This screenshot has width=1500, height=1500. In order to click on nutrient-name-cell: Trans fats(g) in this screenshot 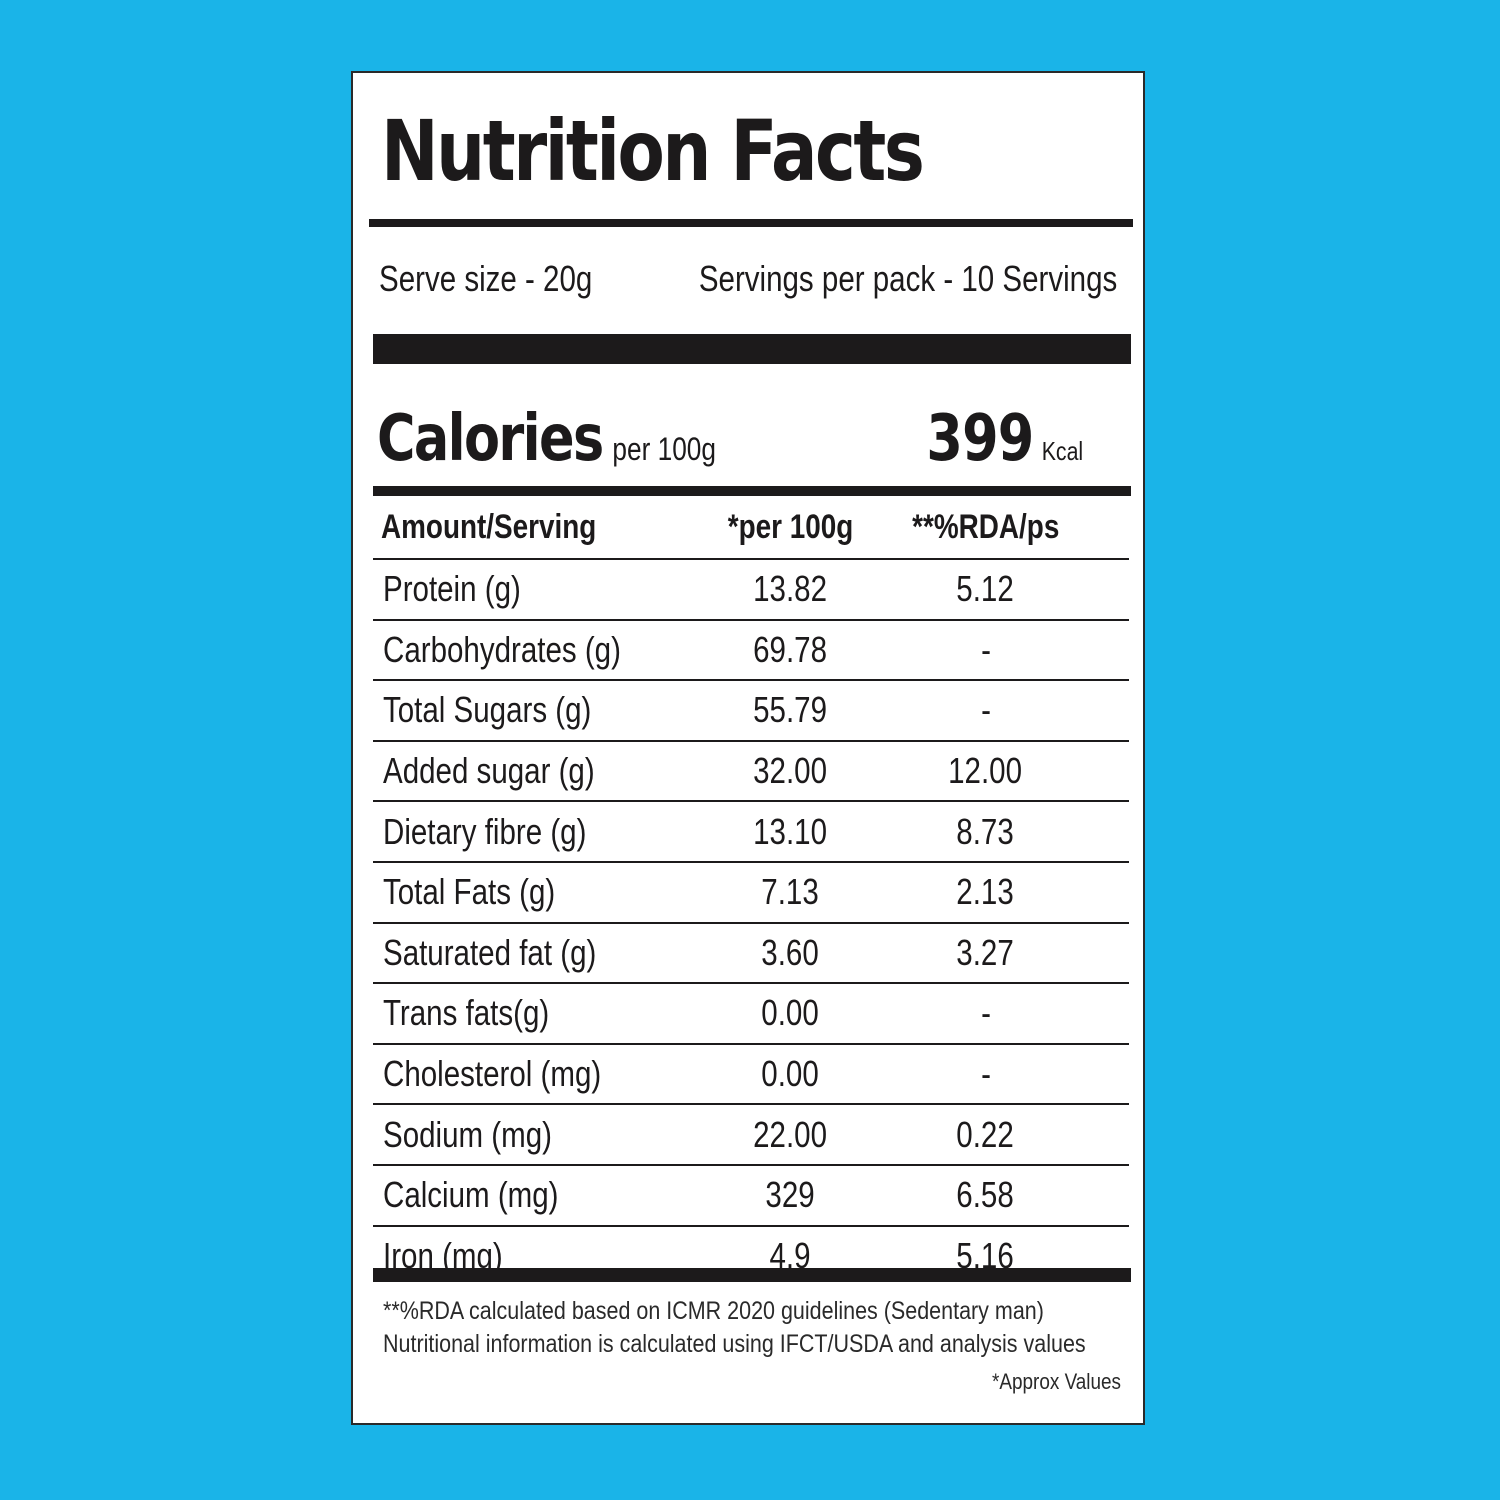, I will do `click(533, 1014)`.